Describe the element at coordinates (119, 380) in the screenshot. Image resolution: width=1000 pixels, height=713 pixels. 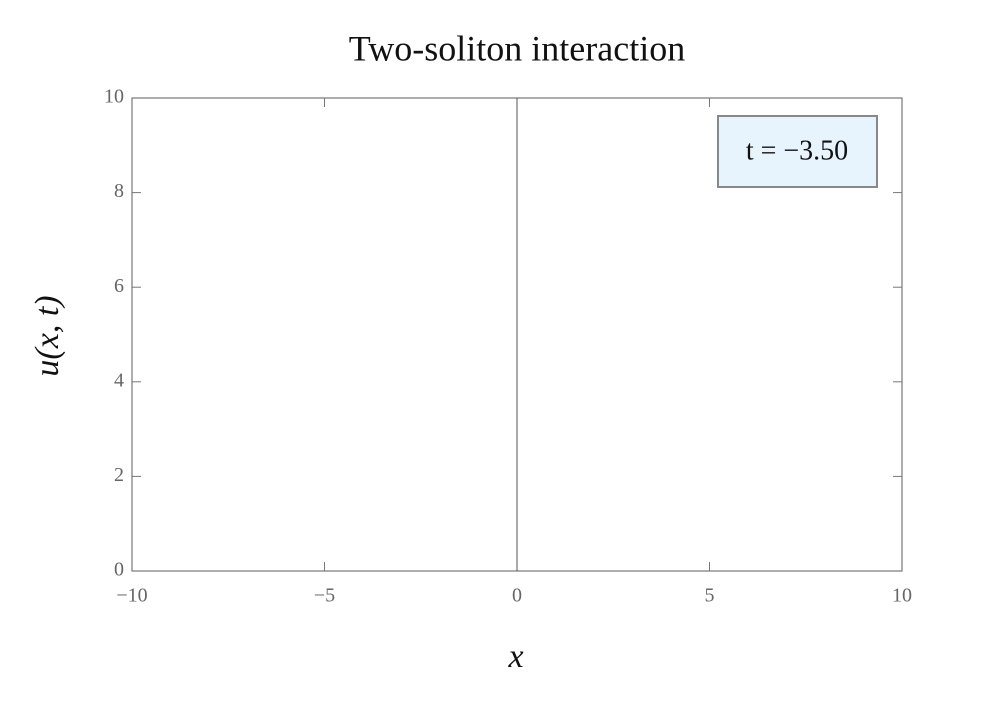
I see `y-tick-label: 4` at that location.